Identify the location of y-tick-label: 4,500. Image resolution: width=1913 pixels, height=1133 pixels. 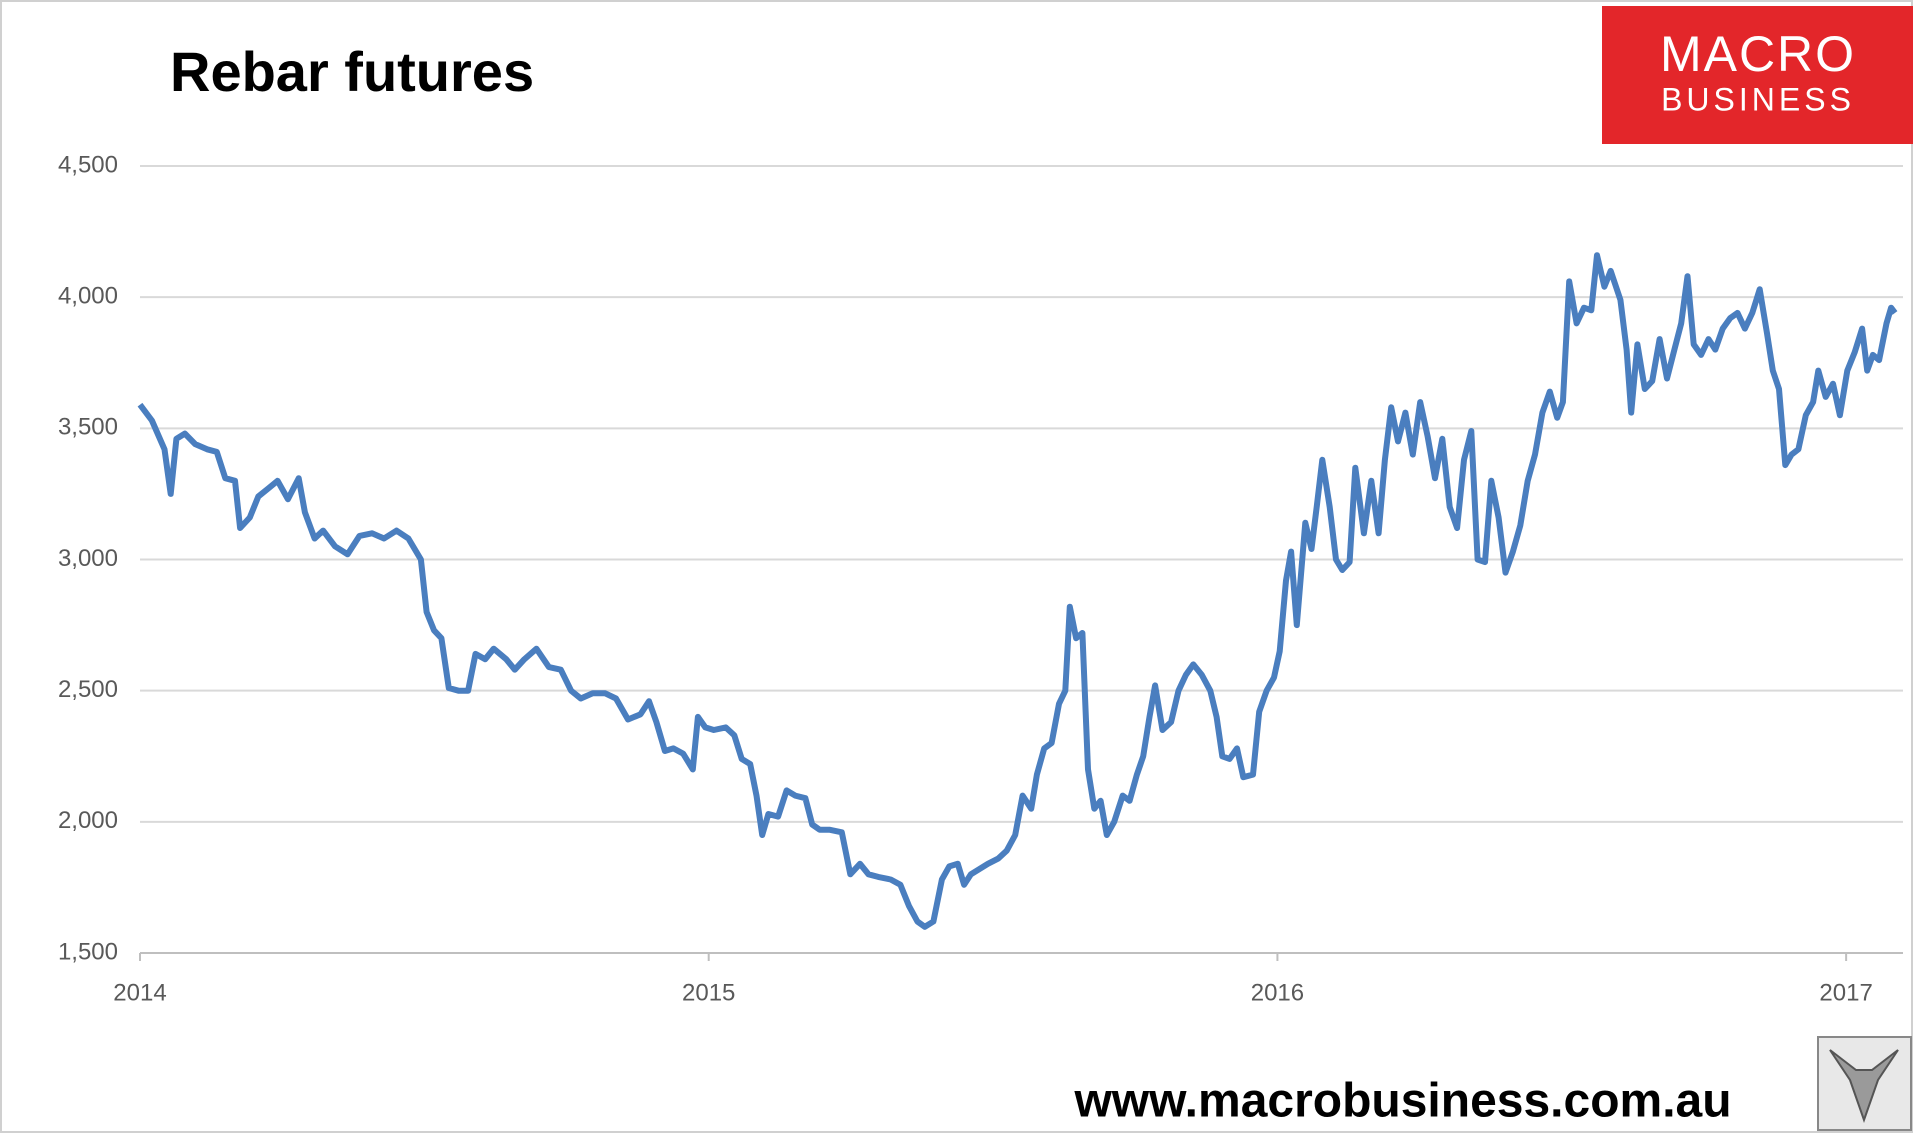
(88, 164).